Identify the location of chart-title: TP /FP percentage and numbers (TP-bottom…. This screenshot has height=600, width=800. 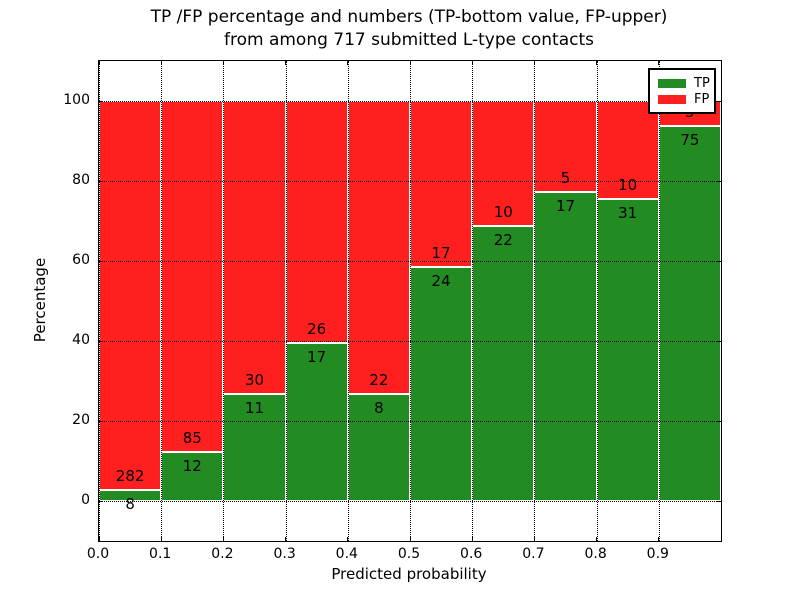
(409, 29).